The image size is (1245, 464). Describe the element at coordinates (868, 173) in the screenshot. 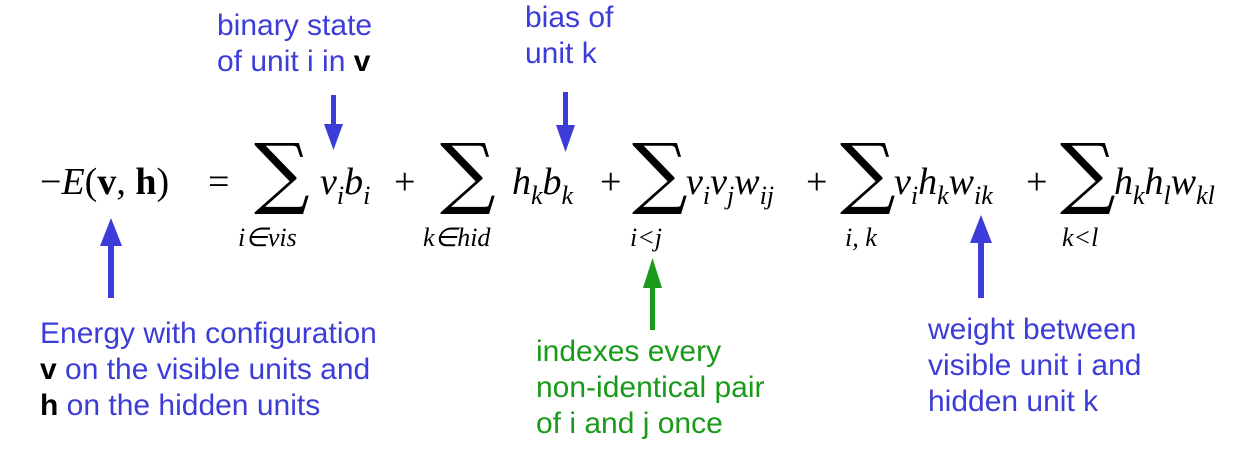

I see `sum-symbol-4: ∑` at that location.